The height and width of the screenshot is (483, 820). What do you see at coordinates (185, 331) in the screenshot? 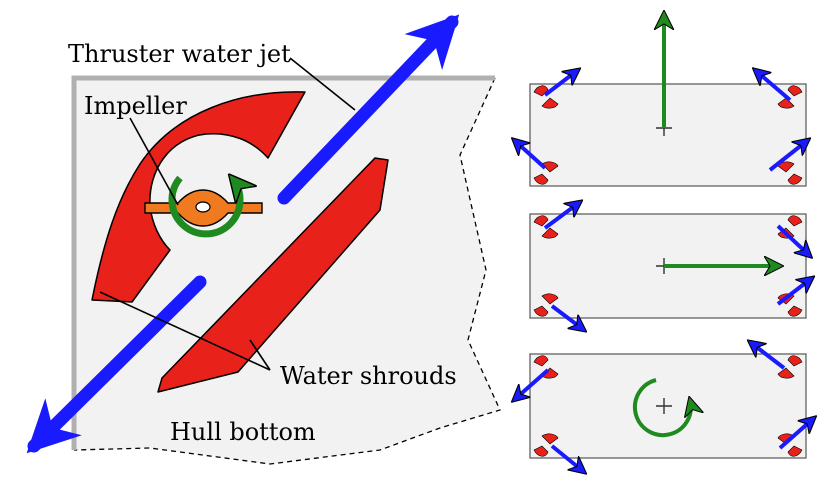
I see `leader-shroud-upper` at bounding box center [185, 331].